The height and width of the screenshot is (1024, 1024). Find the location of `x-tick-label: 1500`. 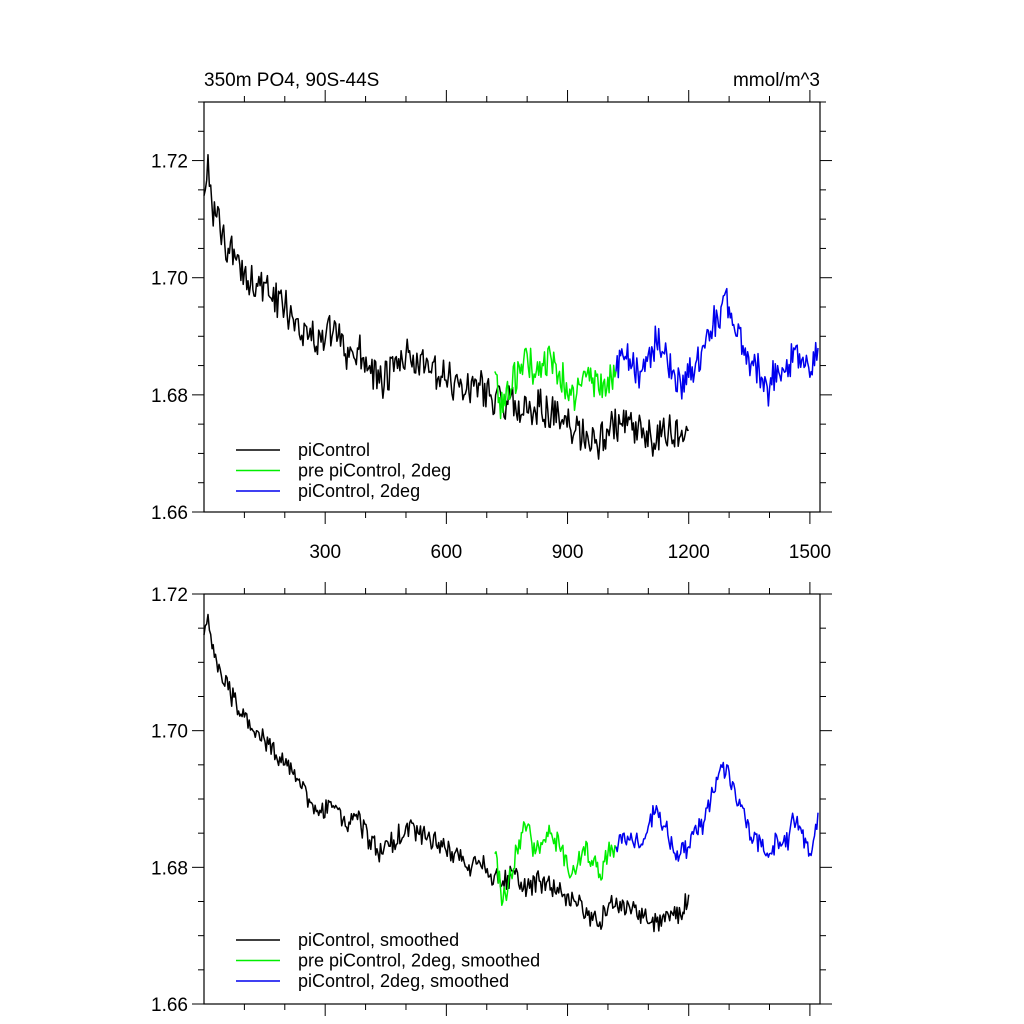

x-tick-label: 1500 is located at coordinates (810, 552).